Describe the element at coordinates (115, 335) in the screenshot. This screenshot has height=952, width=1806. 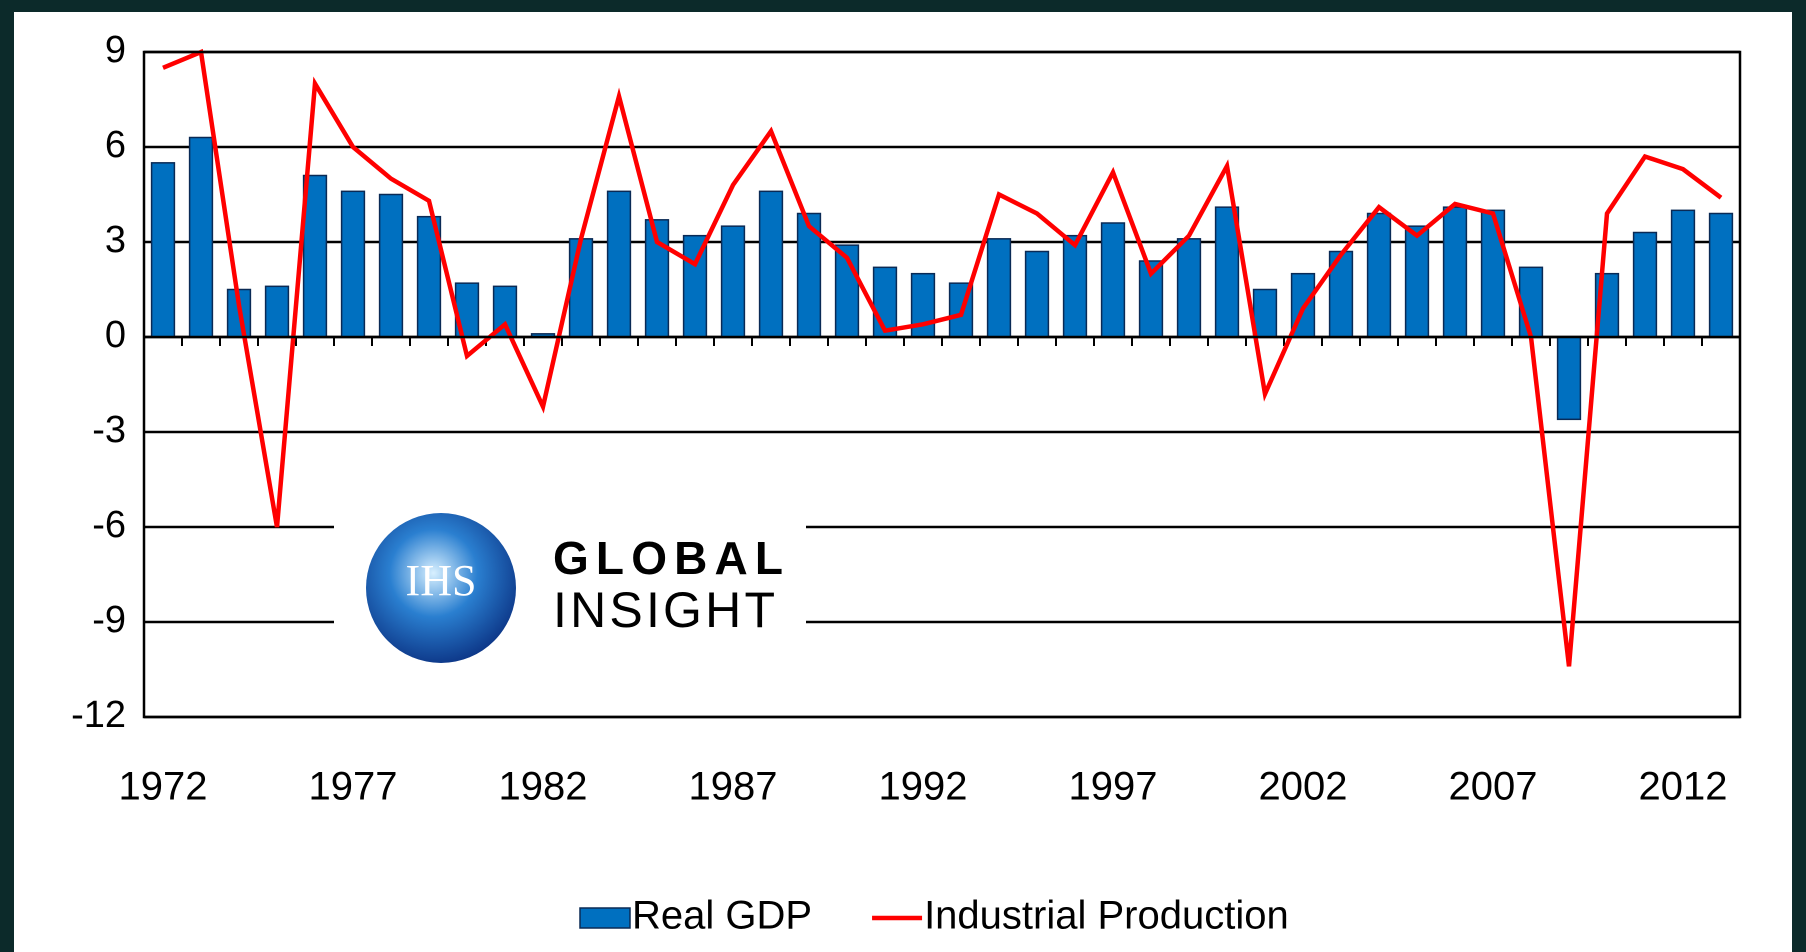
I see `y-tick-label: 0` at that location.